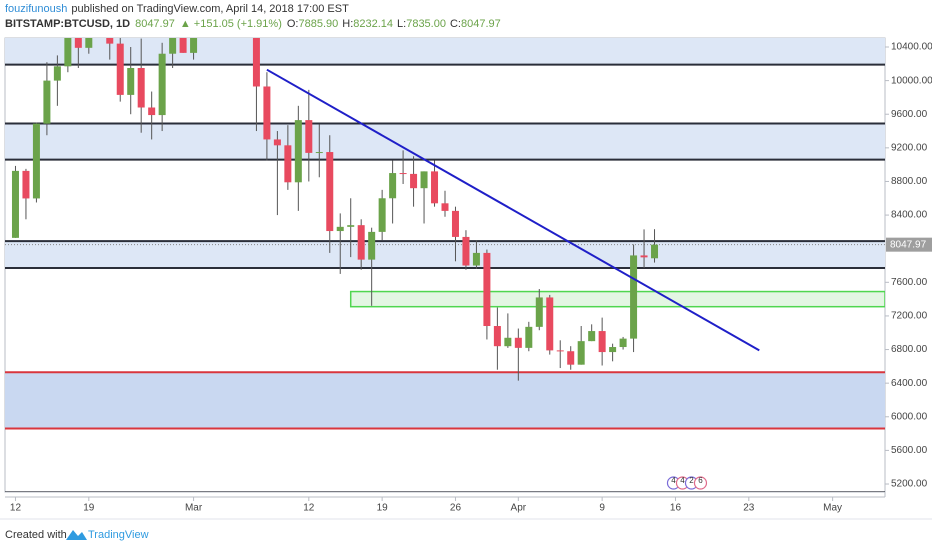 Image resolution: width=932 pixels, height=550 pixels. Describe the element at coordinates (481, 24) in the screenshot. I see `c-value: 8047.97` at that location.